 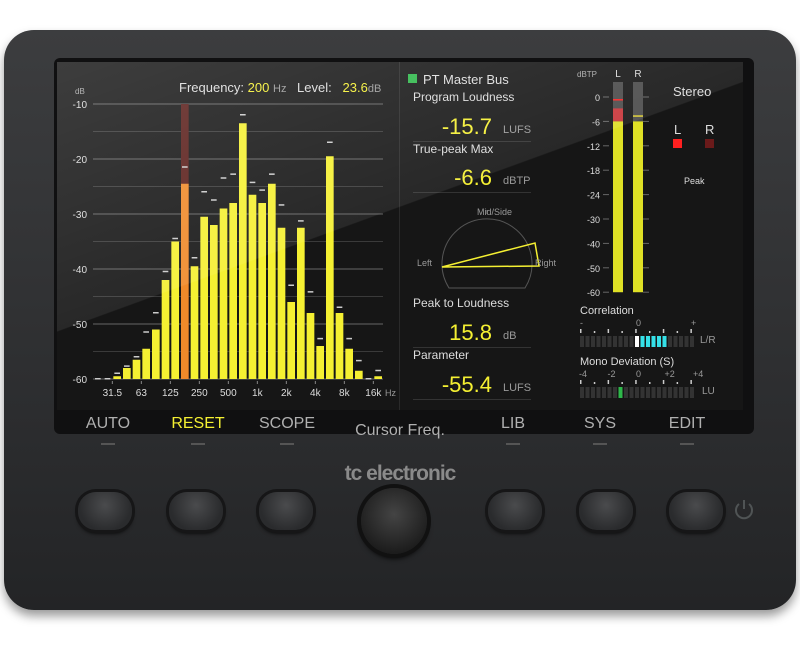 I want to click on meter-level-bar, so click(x=638, y=207).